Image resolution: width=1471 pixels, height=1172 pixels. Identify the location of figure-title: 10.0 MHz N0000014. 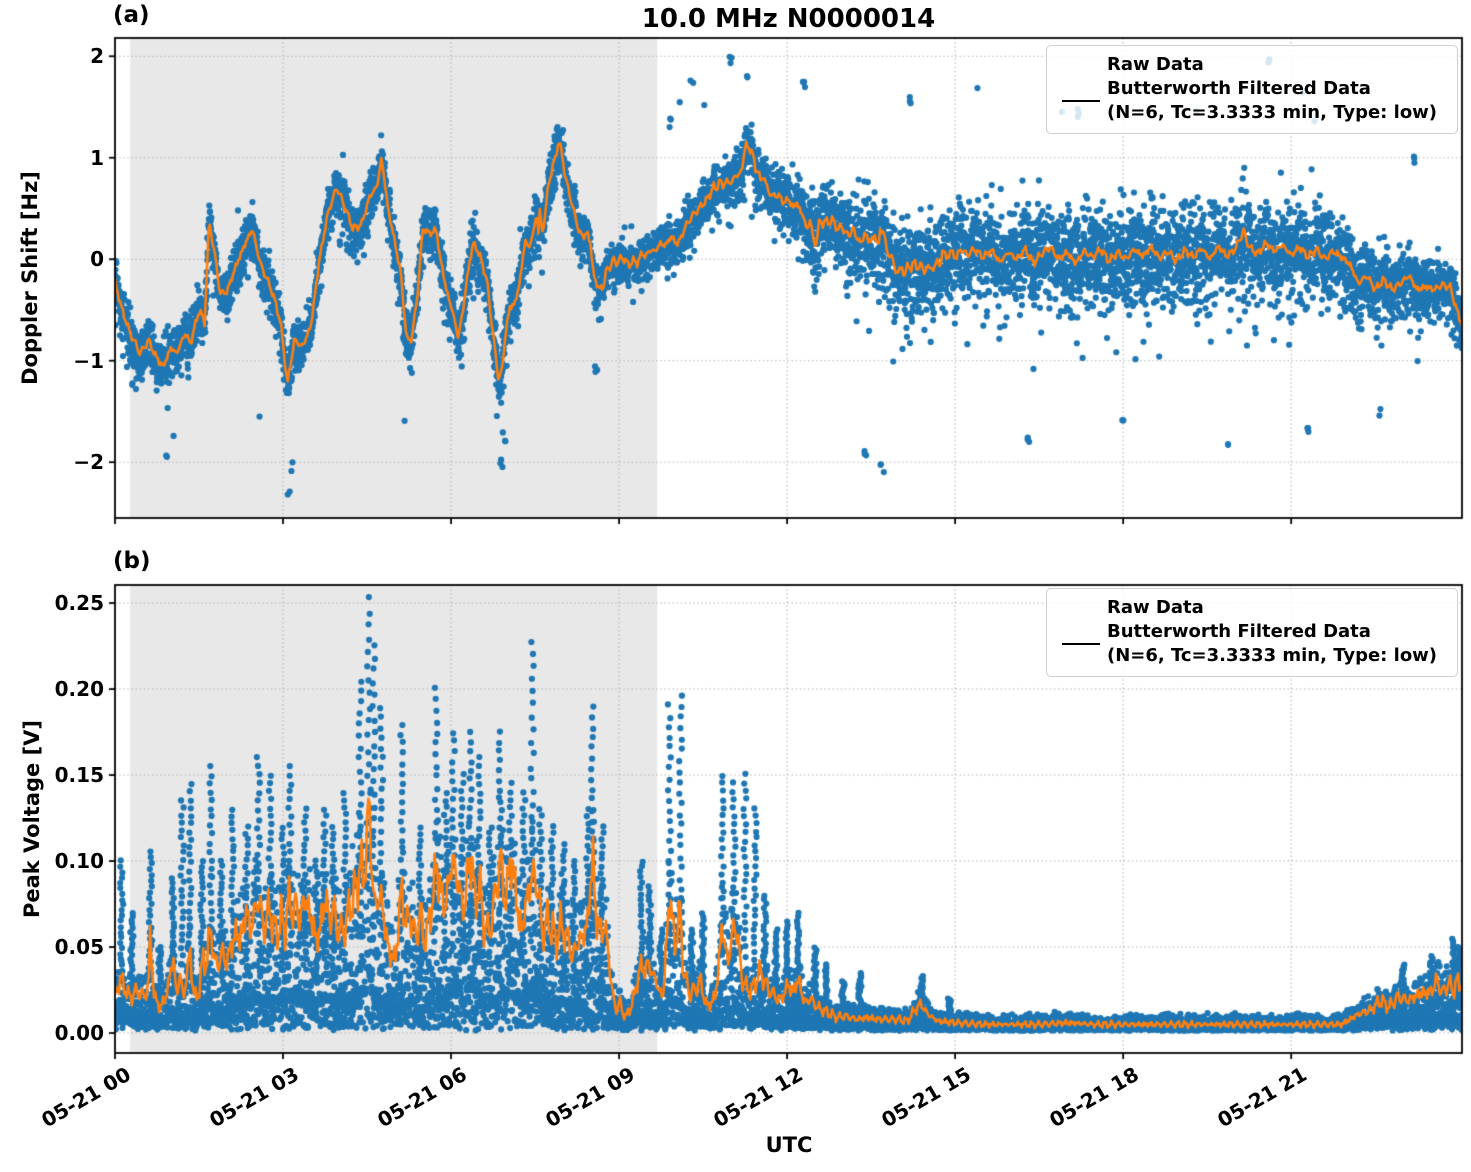
(788, 19).